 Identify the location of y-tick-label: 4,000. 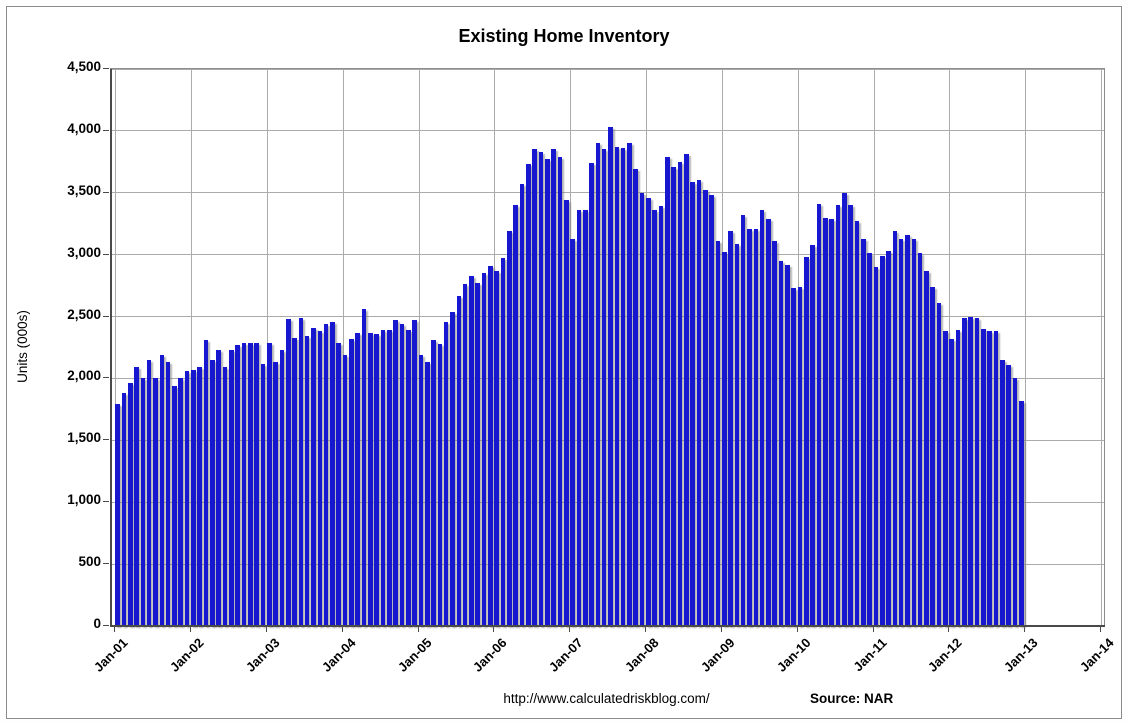
(84, 128).